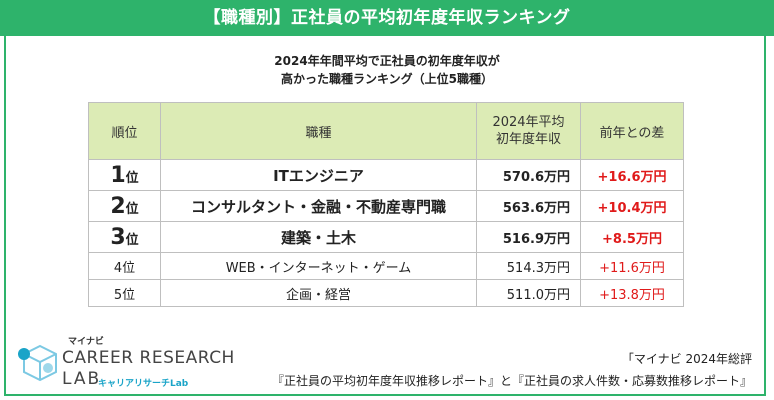  Describe the element at coordinates (632, 293) in the screenshot. I see `diff-cell: +13.8万円` at that location.